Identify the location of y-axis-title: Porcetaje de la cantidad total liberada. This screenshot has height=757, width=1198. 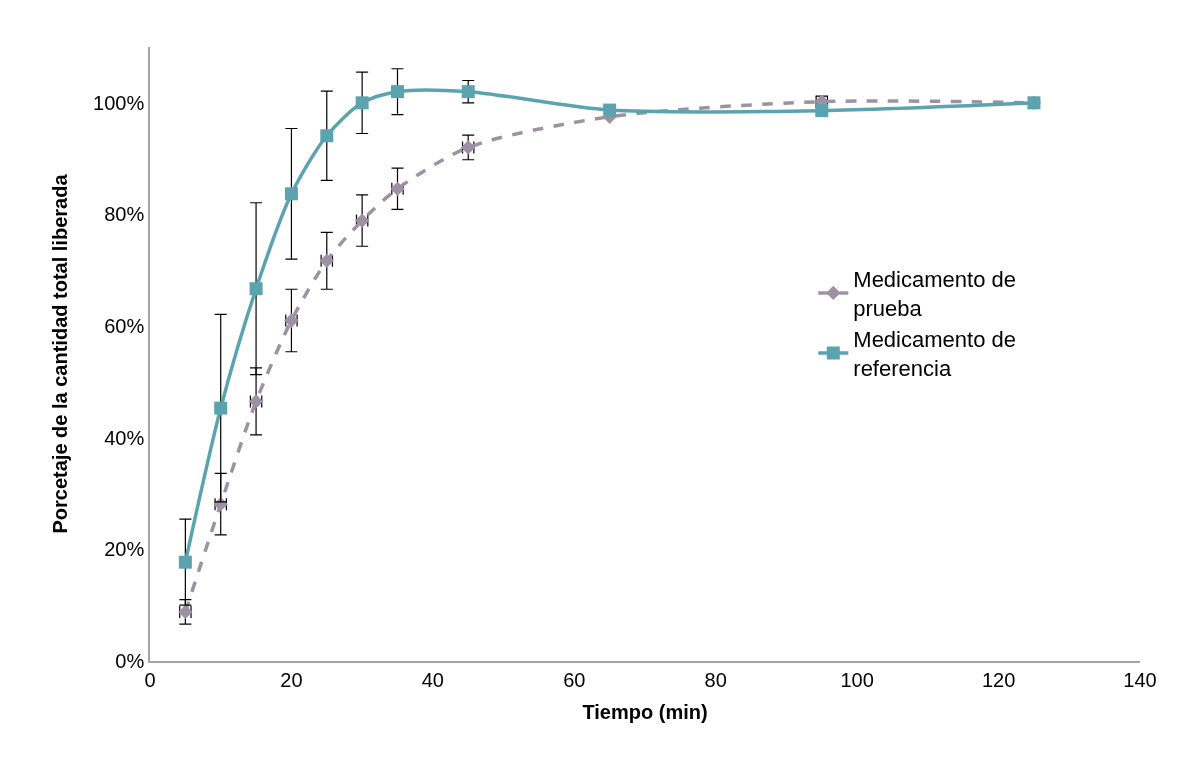
(60, 353).